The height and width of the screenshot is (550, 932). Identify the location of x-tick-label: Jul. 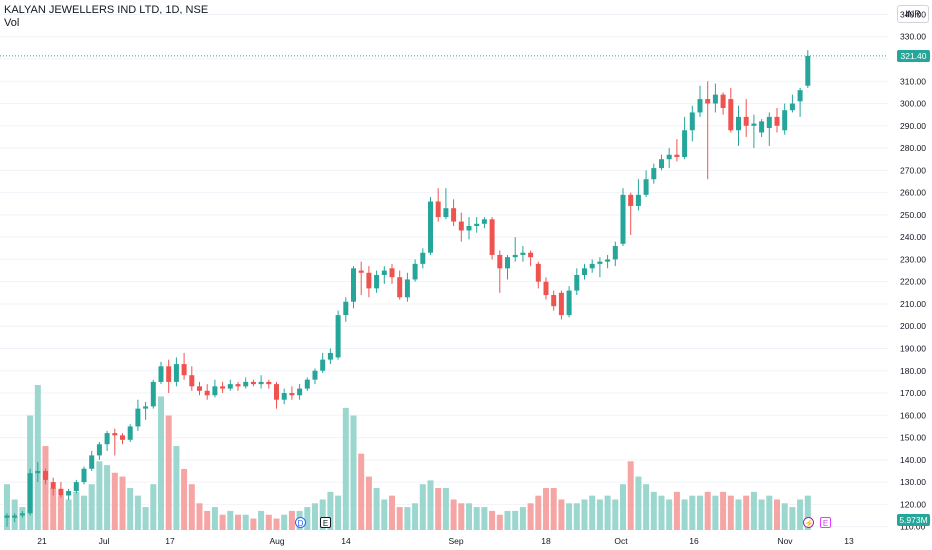
(104, 541).